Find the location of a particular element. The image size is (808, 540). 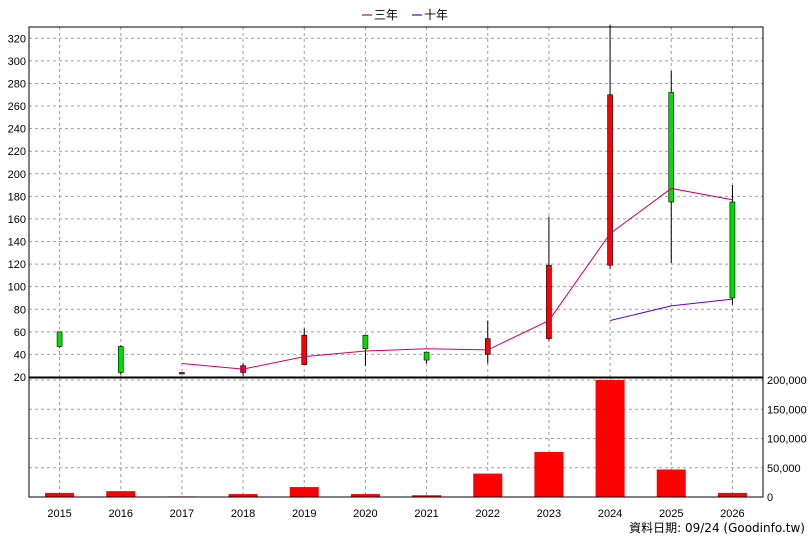

volume-bar-2024 is located at coordinates (610, 438).